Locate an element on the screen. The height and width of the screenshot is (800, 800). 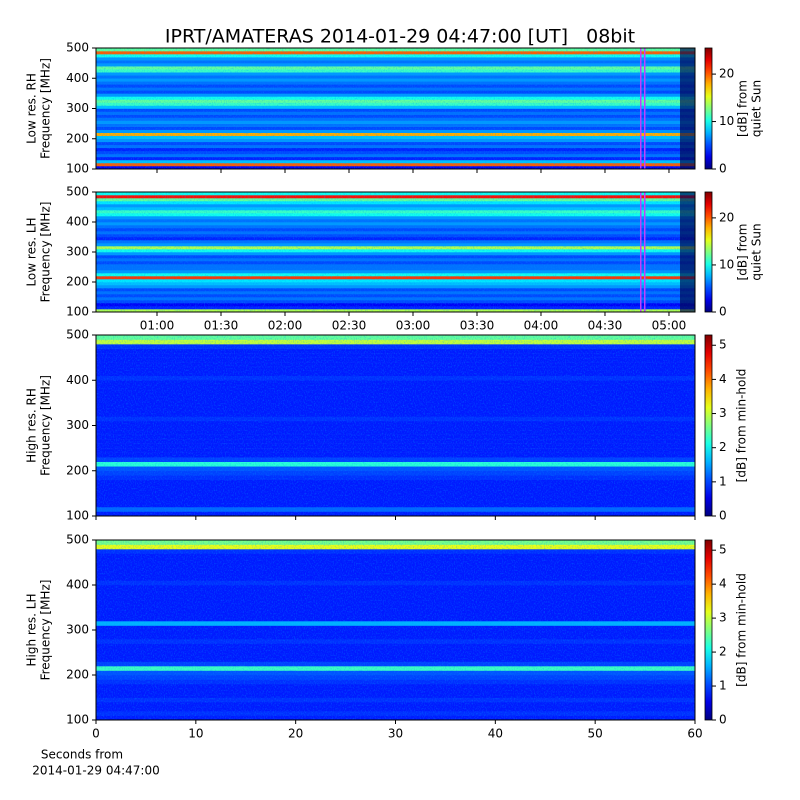
x-tick-label: 05:00 is located at coordinates (669, 326).